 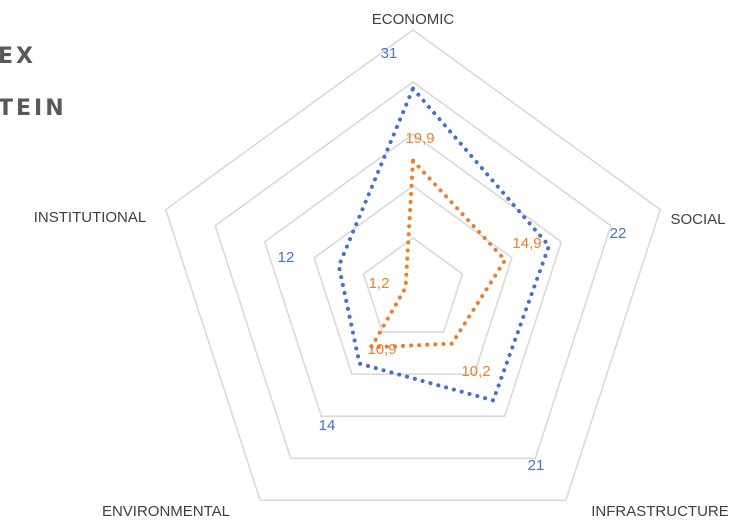 What do you see at coordinates (33, 108) in the screenshot?
I see `title-fragment-line2: TEIN` at bounding box center [33, 108].